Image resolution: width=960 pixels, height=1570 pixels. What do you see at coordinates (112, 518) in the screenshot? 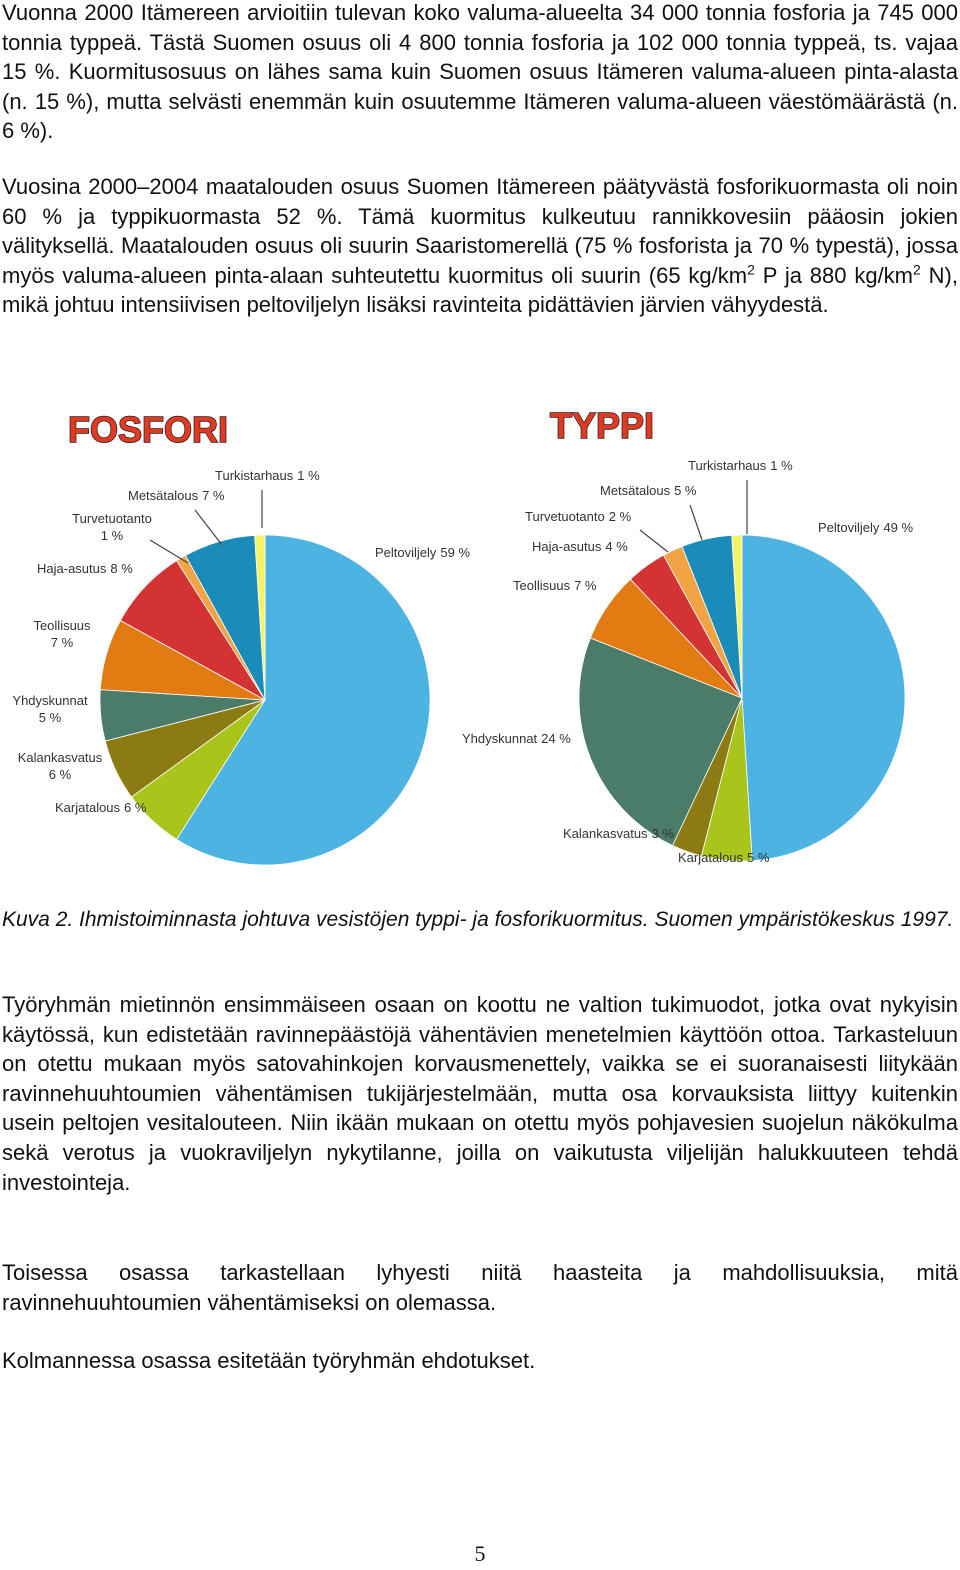
I see `slice-label: Turvetuotanto` at bounding box center [112, 518].